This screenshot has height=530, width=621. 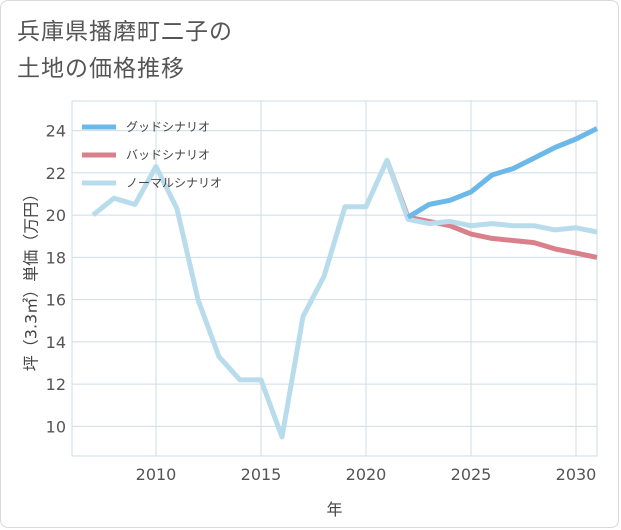 What do you see at coordinates (56, 426) in the screenshot?
I see `y-tick-label: 10` at bounding box center [56, 426].